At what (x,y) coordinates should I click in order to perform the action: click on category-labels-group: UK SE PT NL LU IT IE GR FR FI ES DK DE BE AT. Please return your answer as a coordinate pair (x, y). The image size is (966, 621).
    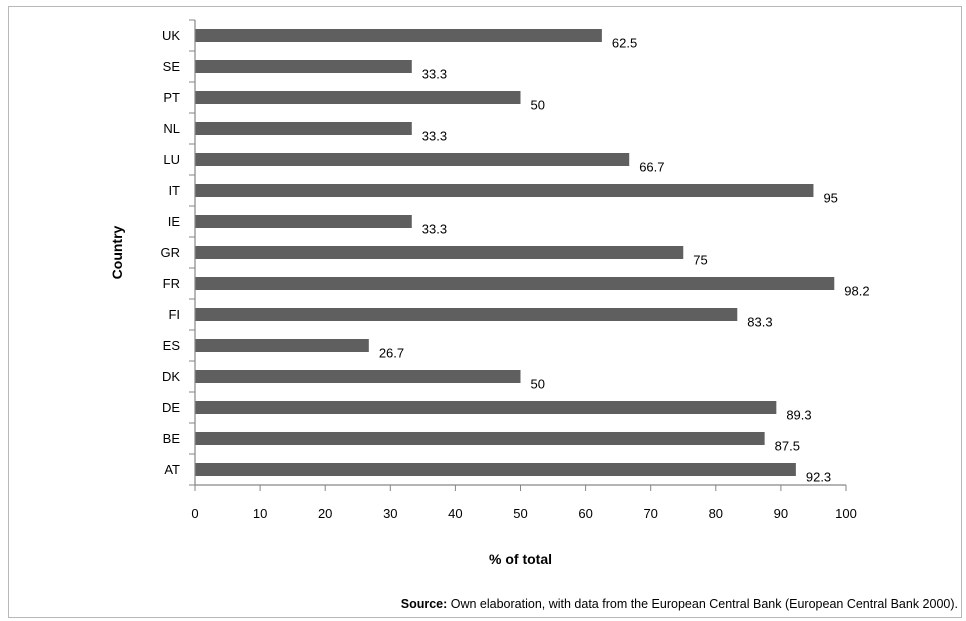
    Looking at the image, I should click on (171, 252).